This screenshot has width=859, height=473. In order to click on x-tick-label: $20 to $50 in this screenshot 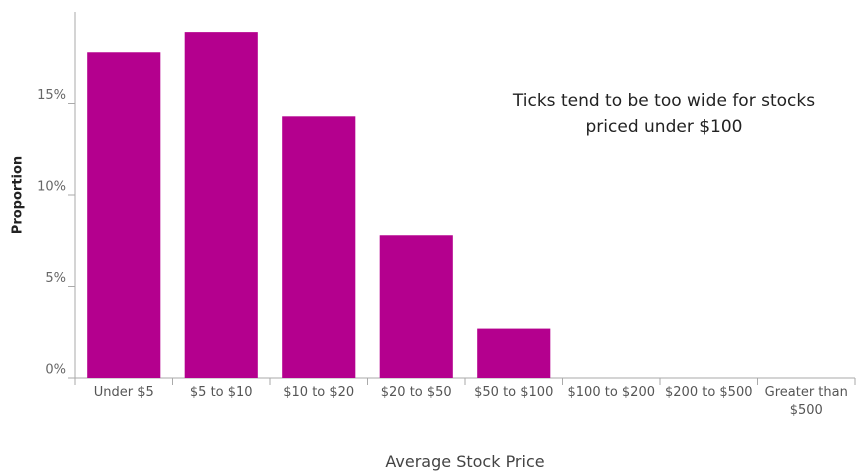, I will do `click(416, 392)`.